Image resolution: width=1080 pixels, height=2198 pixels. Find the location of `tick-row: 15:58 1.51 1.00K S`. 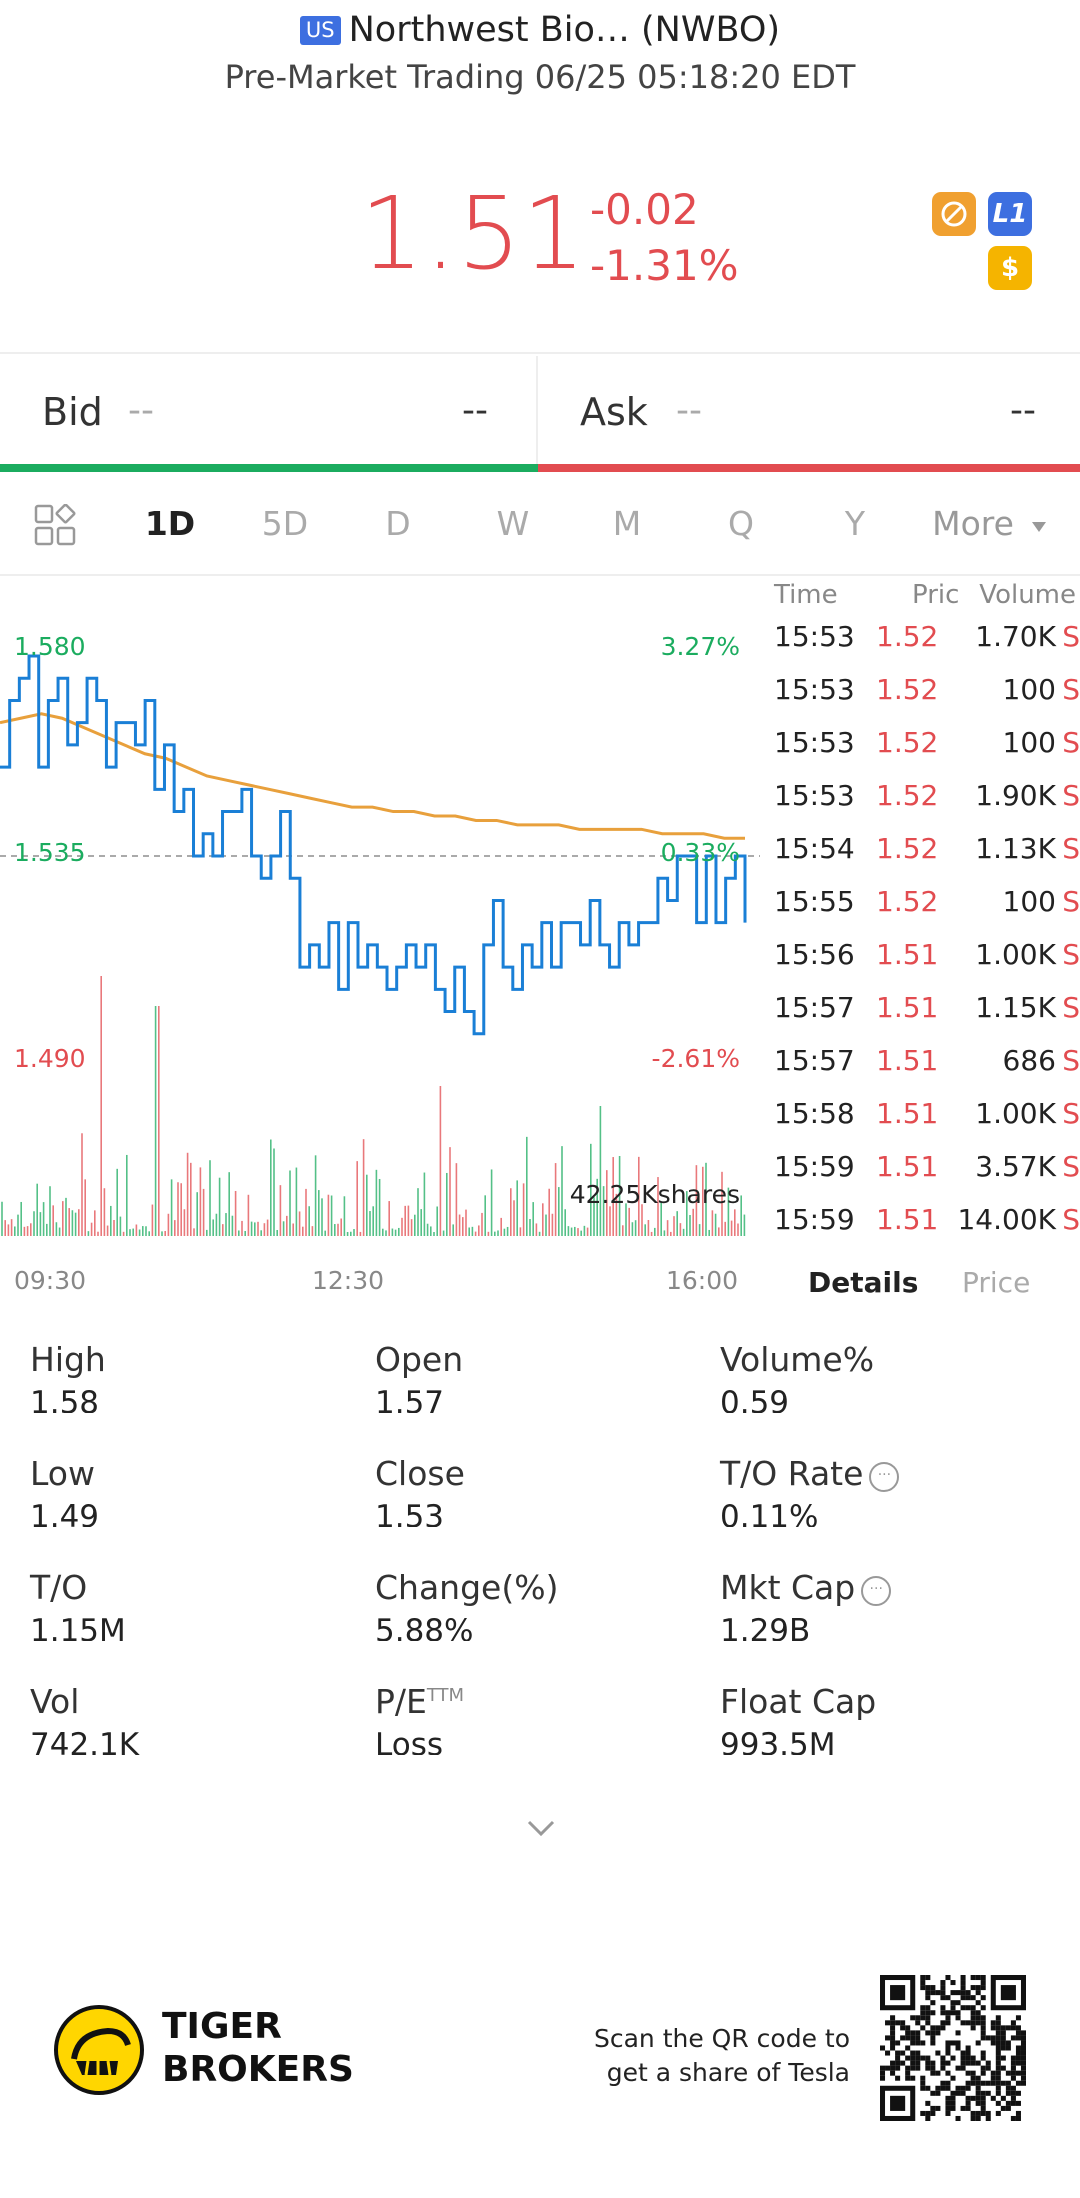

tick-row: 15:58 1.51 1.00K S is located at coordinates (921, 1123).